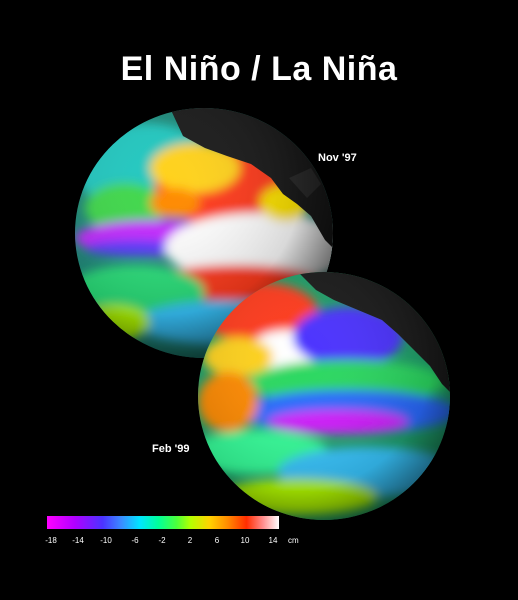  What do you see at coordinates (106, 540) in the screenshot?
I see `legend-tick: -10` at bounding box center [106, 540].